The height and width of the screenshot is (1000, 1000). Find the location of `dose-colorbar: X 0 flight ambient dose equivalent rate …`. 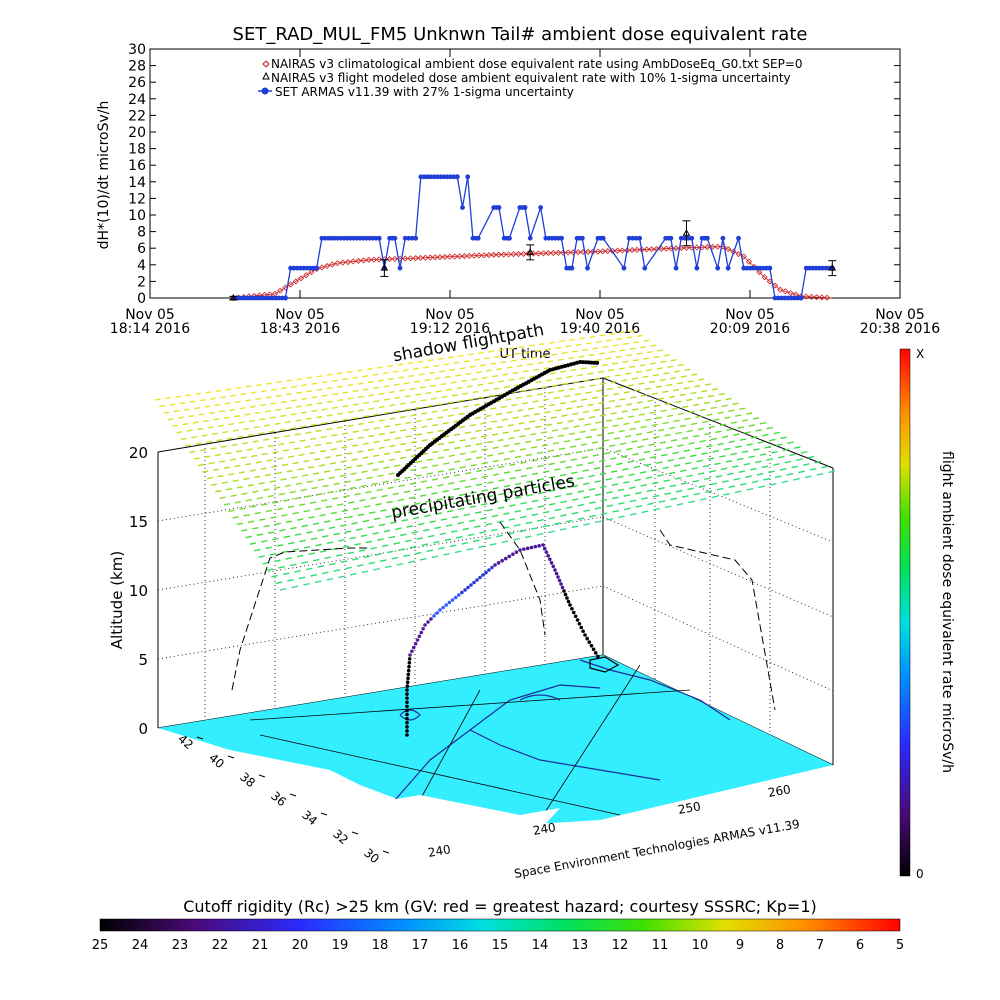

dose-colorbar: X 0 flight ambient dose equivalent rate … is located at coordinates (927, 614).